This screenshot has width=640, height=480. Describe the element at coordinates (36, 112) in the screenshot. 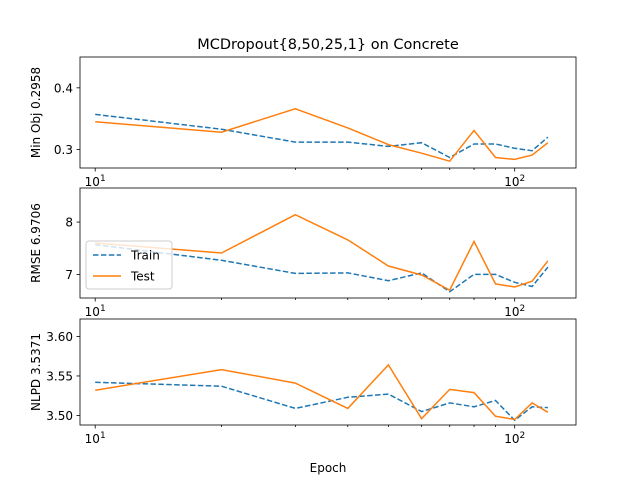

I see `y-axis-label: Min Obj 0.2958` at that location.